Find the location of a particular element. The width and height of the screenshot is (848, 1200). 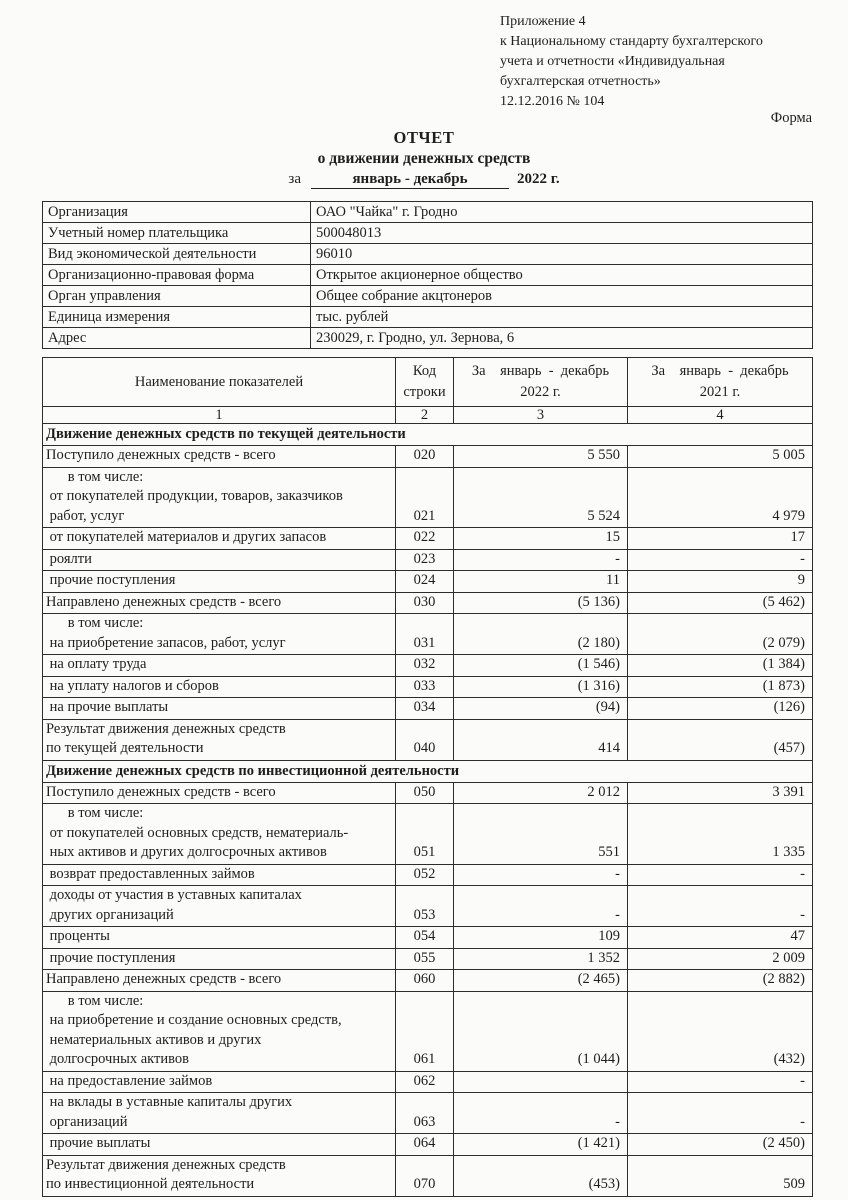

org-info-value: Общее собрание акцтонеров is located at coordinates (561, 296).